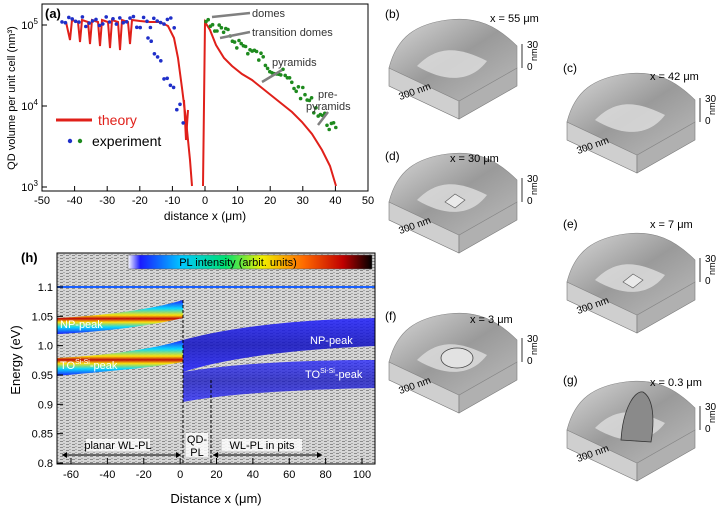  Describe the element at coordinates (392, 14) in the screenshot. I see `afm-label: (b)` at that location.